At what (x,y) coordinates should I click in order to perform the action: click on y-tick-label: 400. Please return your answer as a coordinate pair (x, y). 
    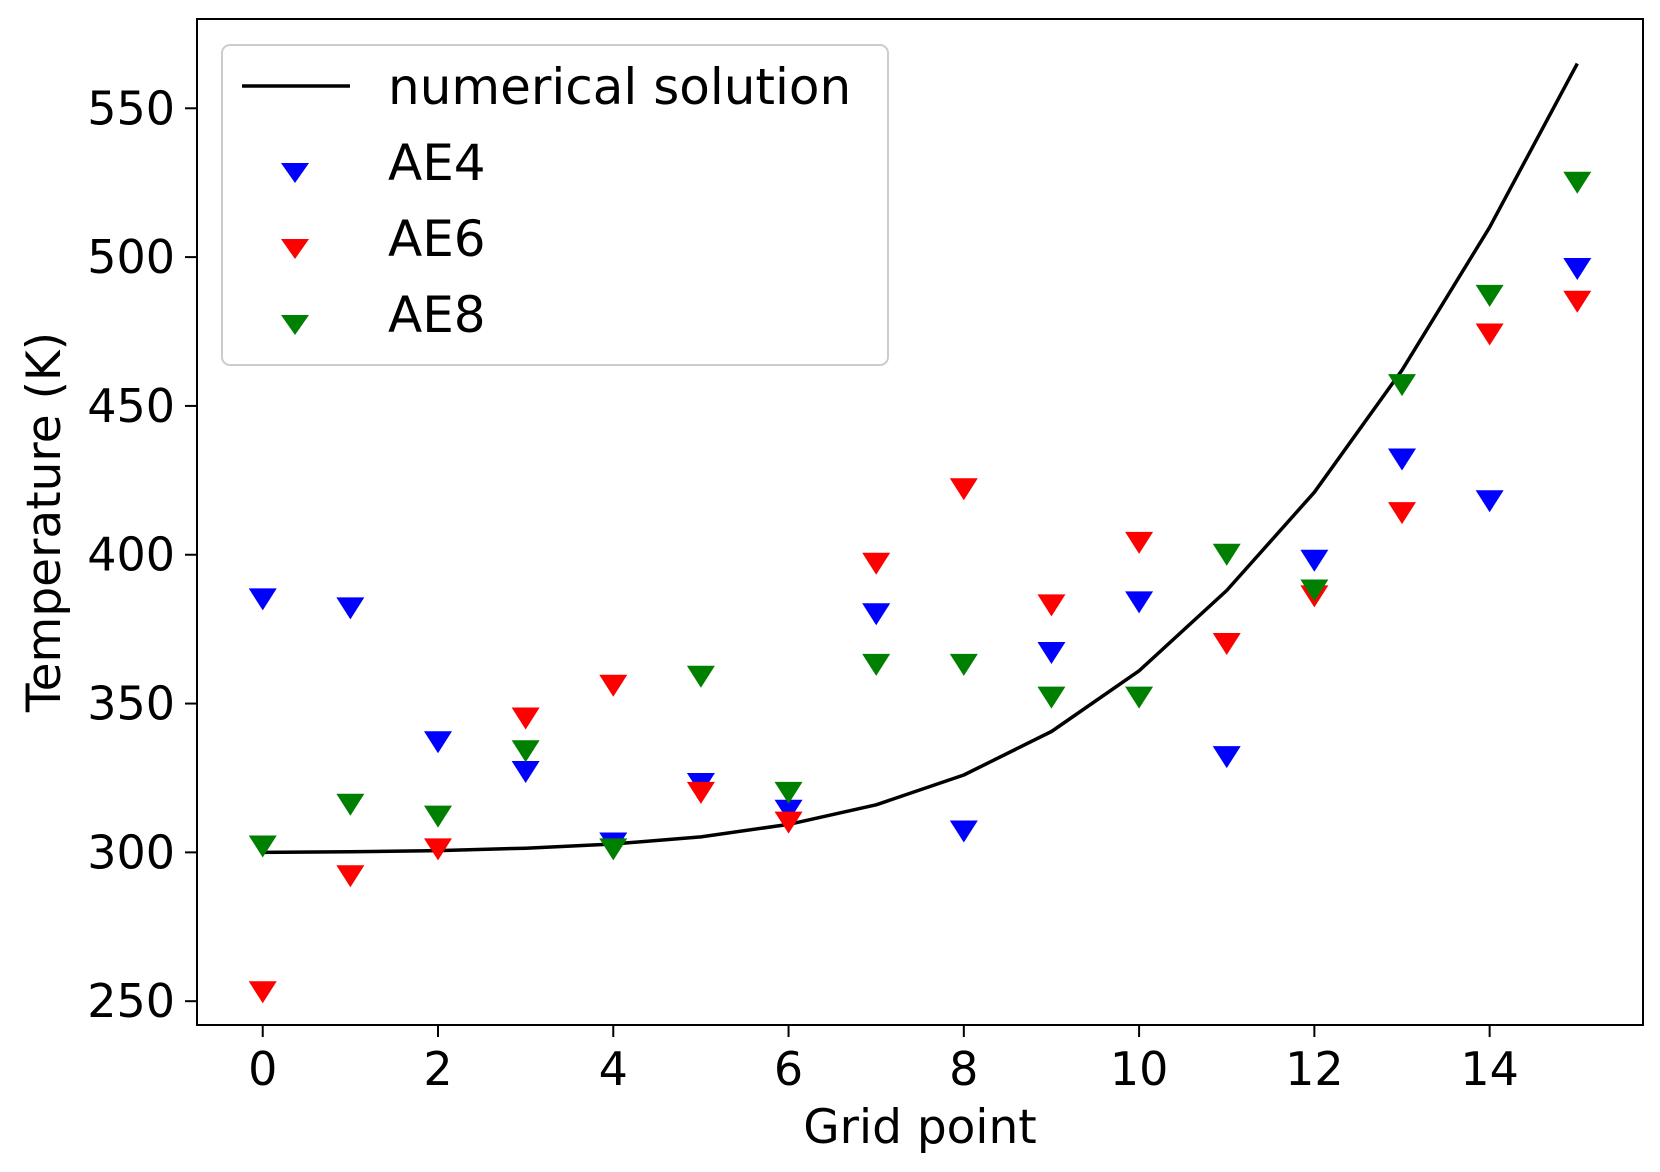
    Looking at the image, I should click on (131, 555).